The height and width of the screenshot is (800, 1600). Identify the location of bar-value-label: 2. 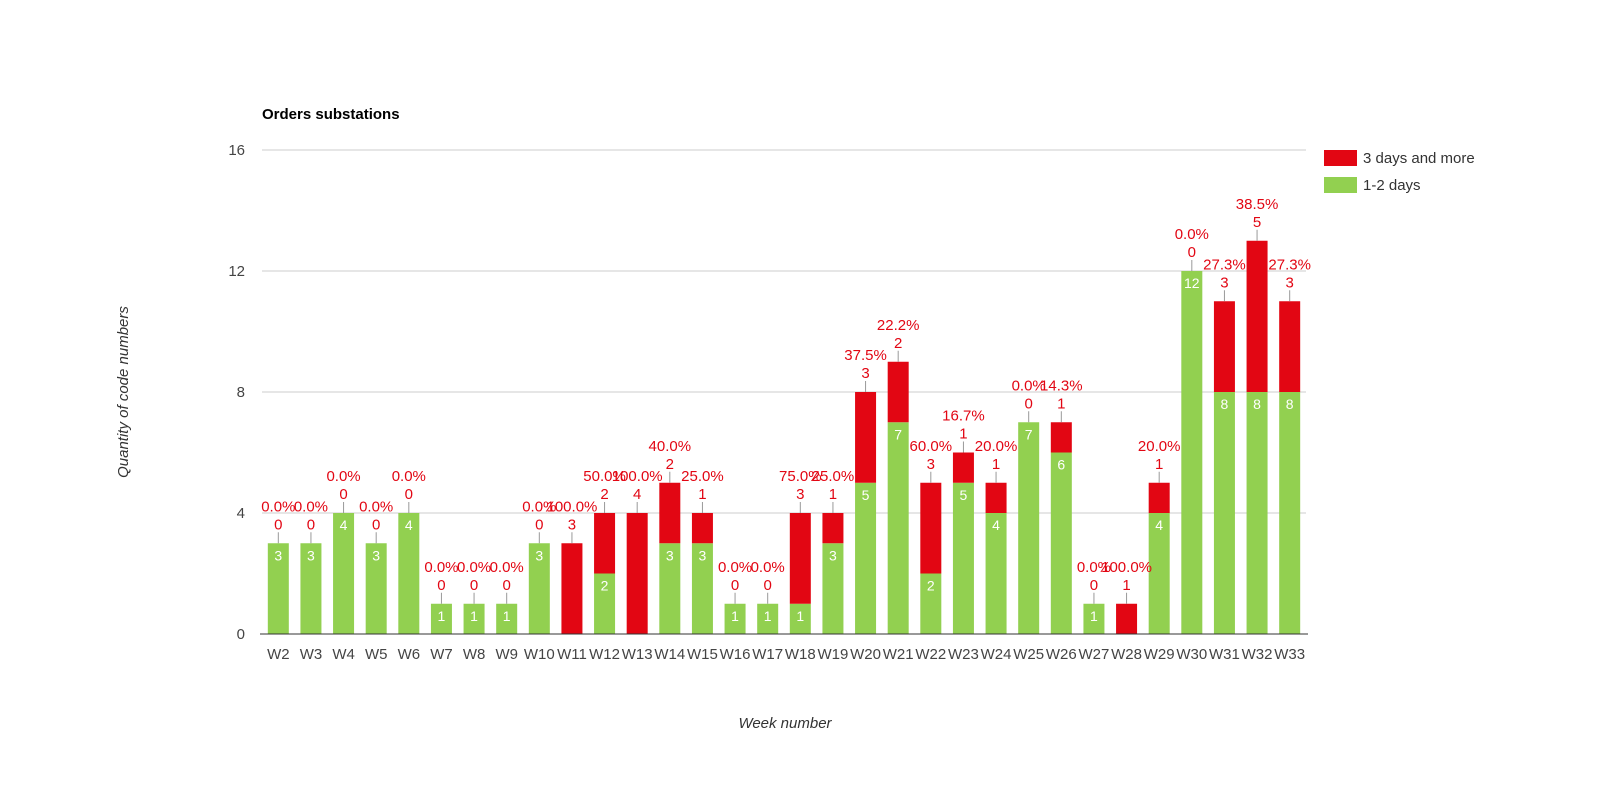
(605, 586).